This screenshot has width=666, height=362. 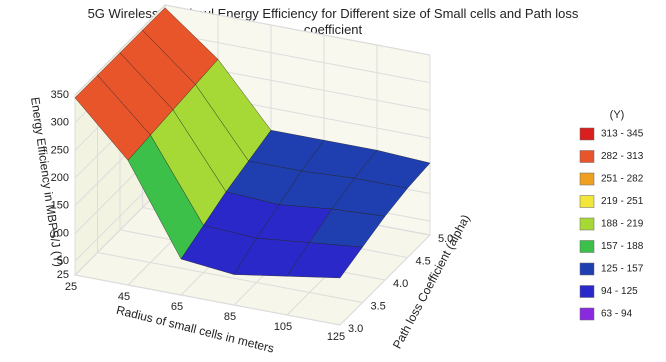 What do you see at coordinates (60, 178) in the screenshot?
I see `z-tick-label: 200` at bounding box center [60, 178].